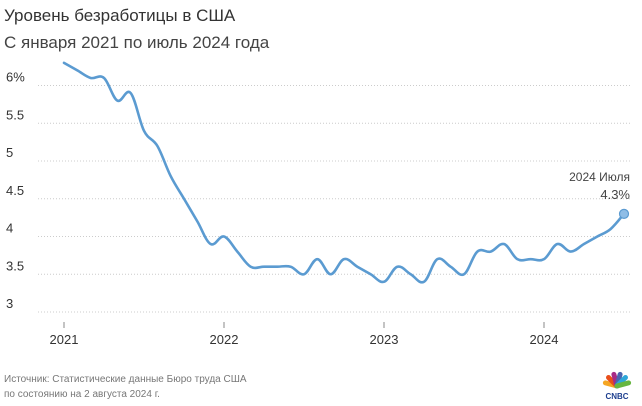  I want to click on chart-subtitle: С января 2021 по июль 2024 года, so click(137, 42).